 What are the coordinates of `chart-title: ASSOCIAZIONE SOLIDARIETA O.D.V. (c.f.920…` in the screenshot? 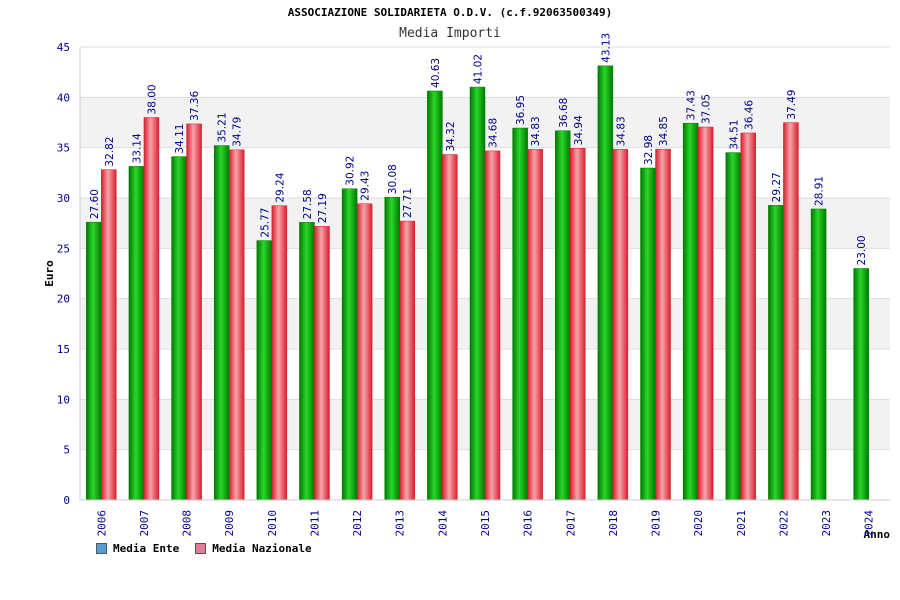 It's located at (450, 12).